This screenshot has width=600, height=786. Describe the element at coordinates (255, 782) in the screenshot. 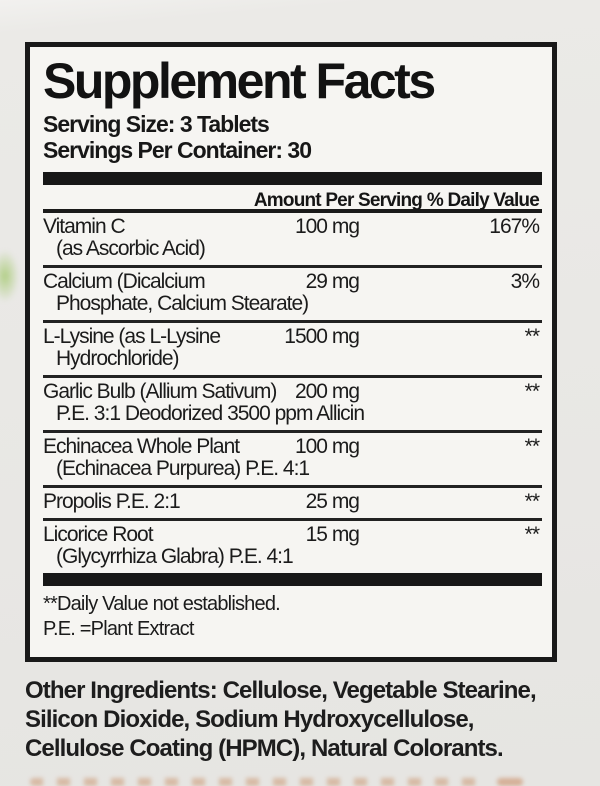

I see `cut-off-text-blur` at that location.